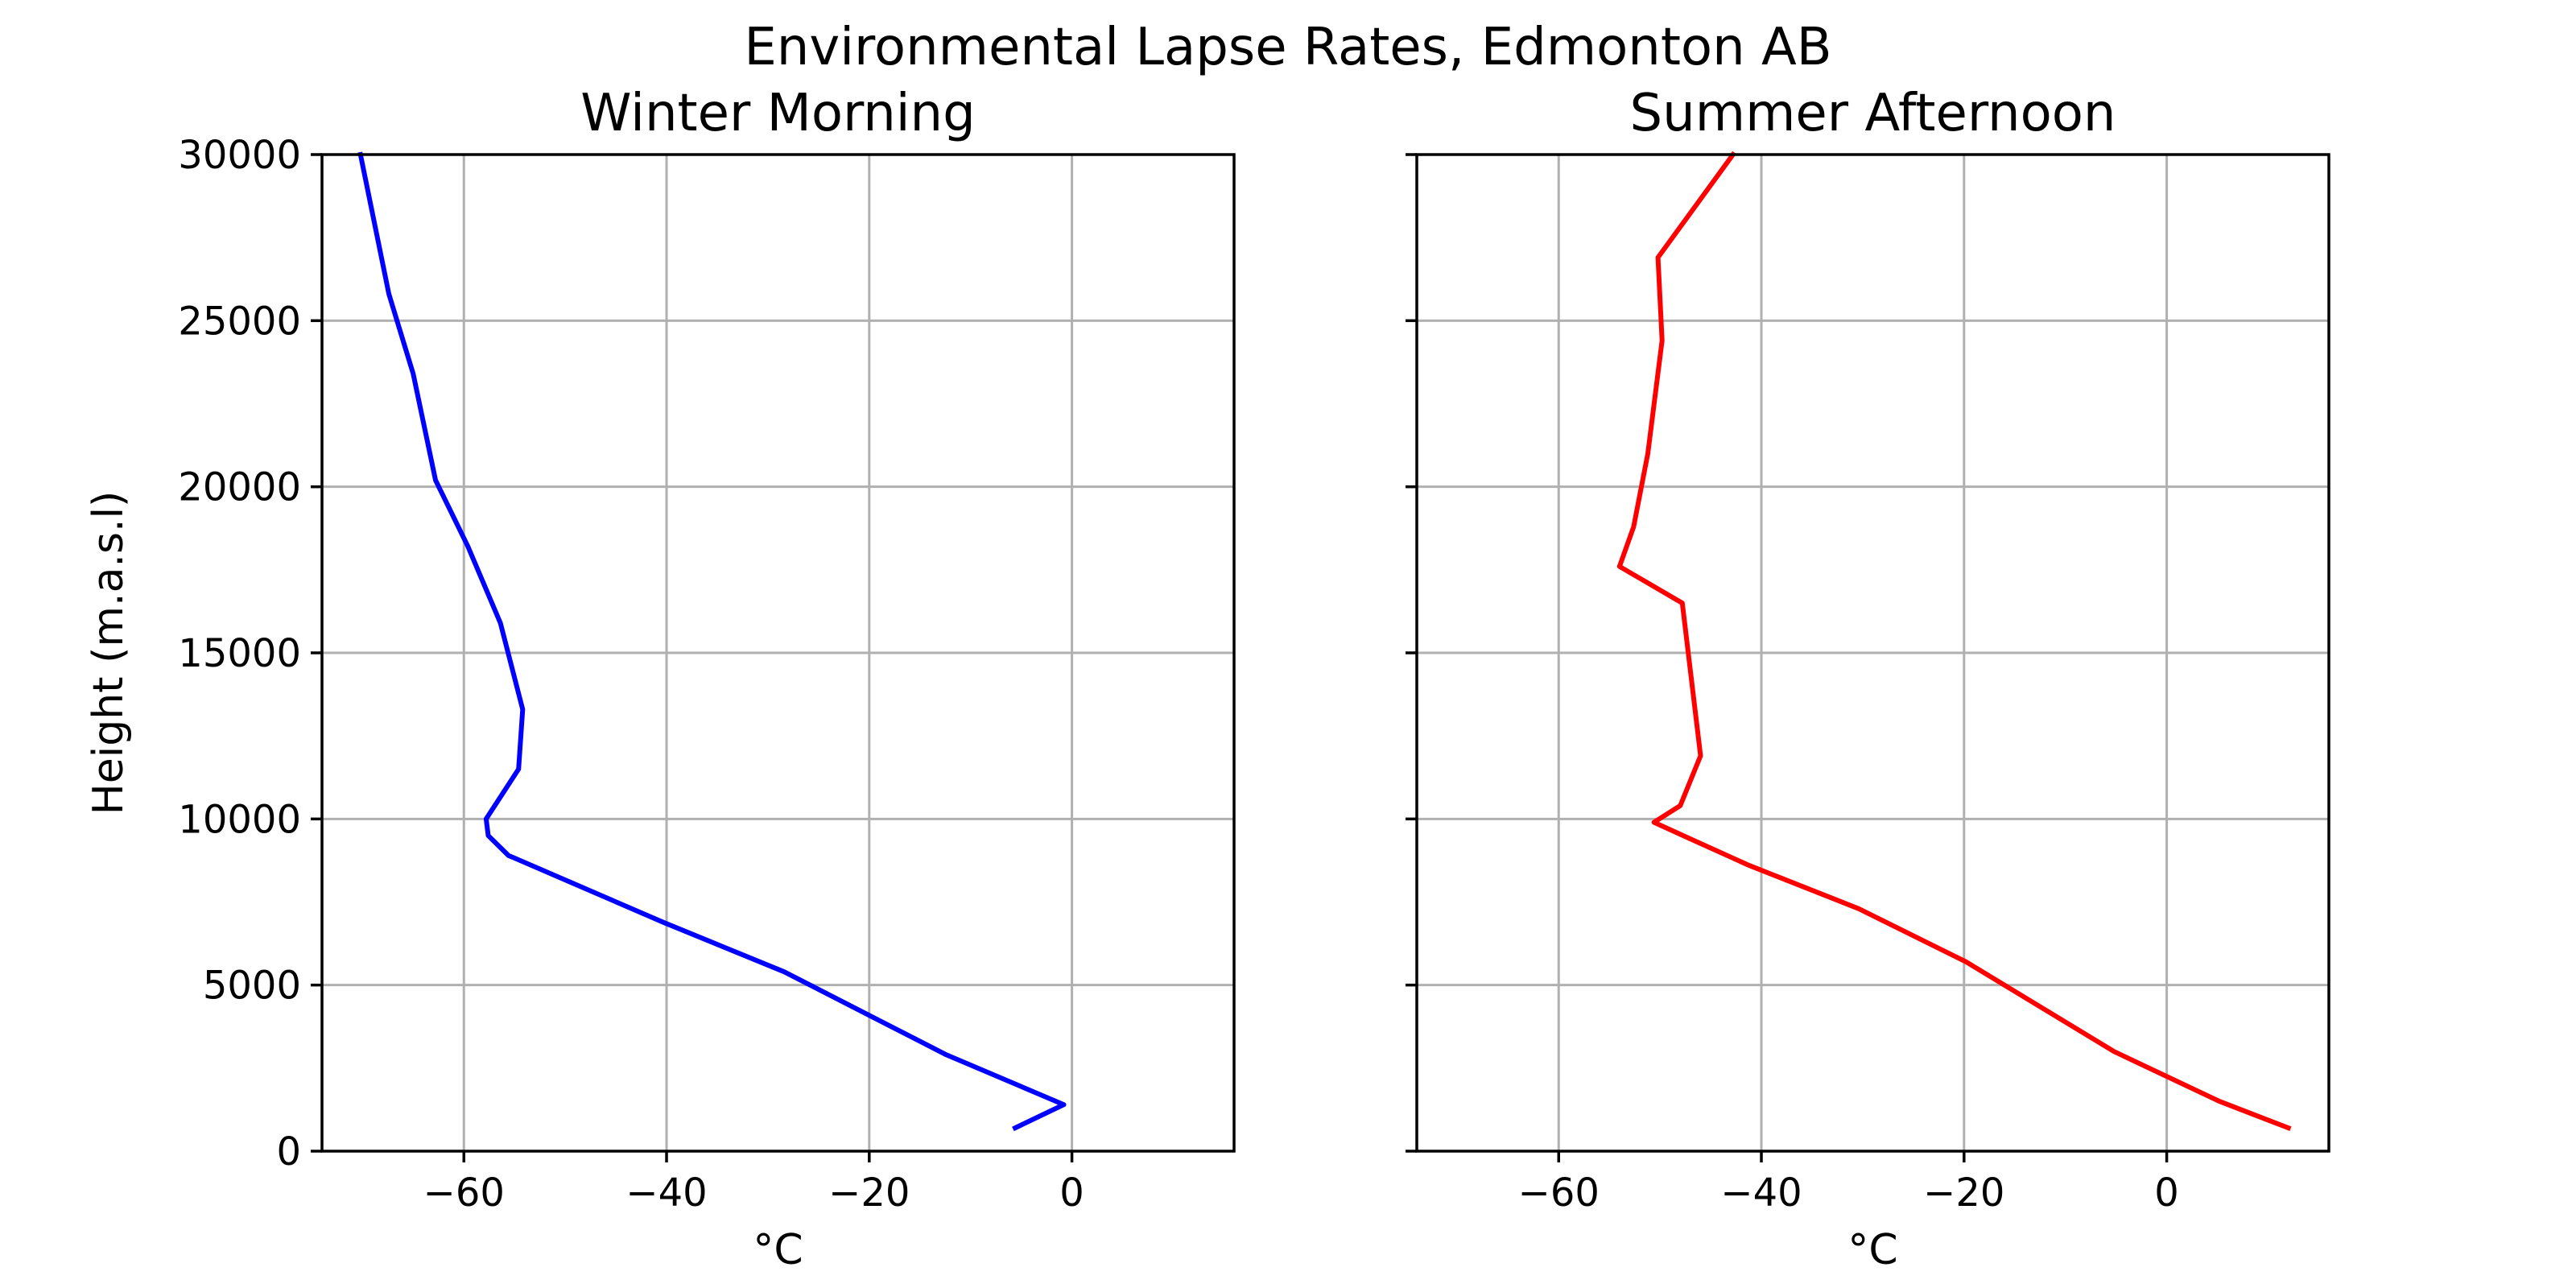 Image resolution: width=2576 pixels, height=1288 pixels. What do you see at coordinates (239, 487) in the screenshot?
I see `winter-y-tick-label: 20000` at bounding box center [239, 487].